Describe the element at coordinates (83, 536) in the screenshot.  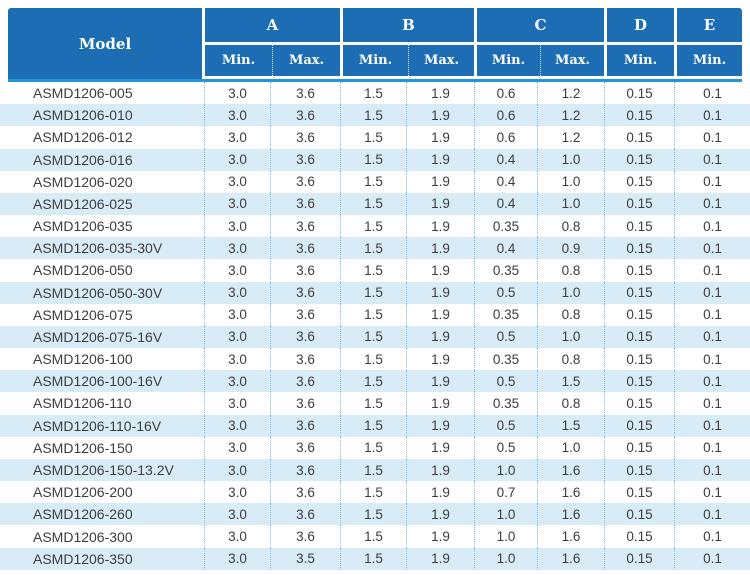
I see `model-cell: ASMD1206-300` at that location.